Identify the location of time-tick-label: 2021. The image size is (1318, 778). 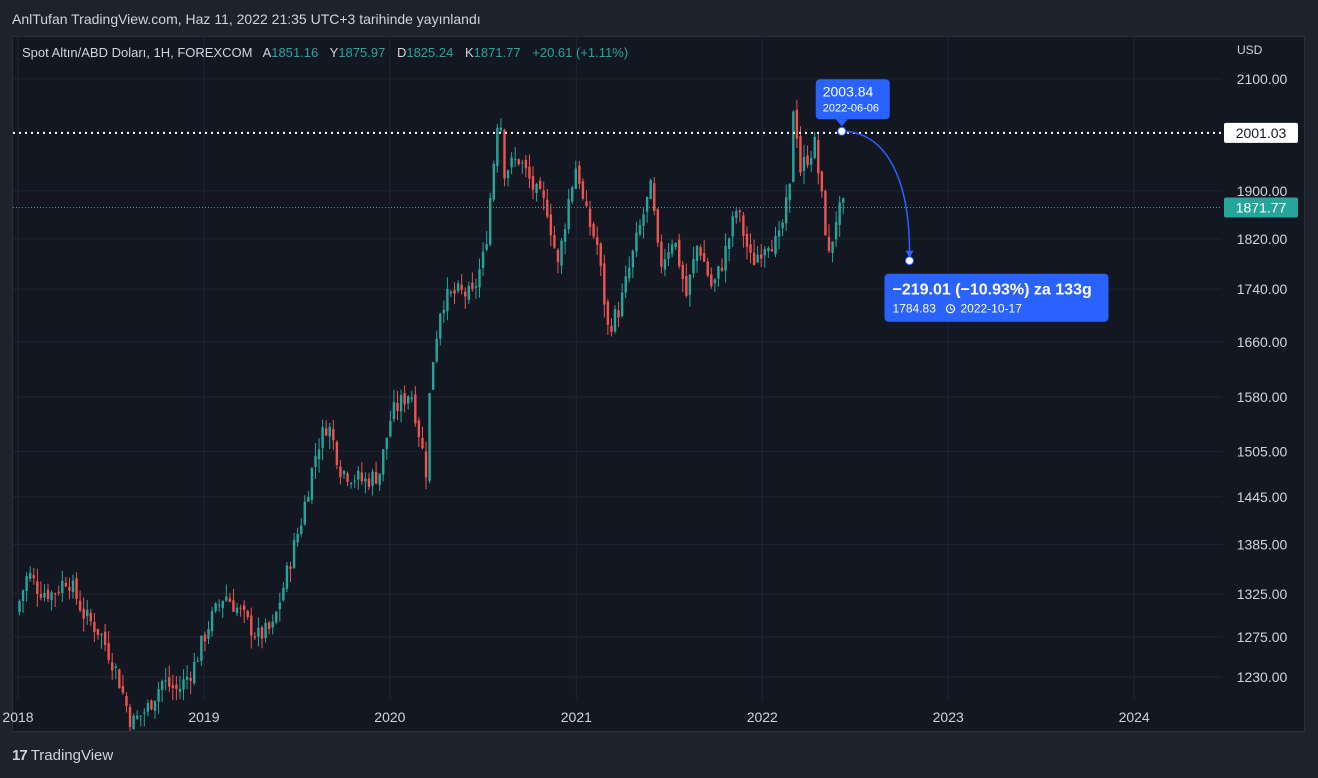
(576, 717).